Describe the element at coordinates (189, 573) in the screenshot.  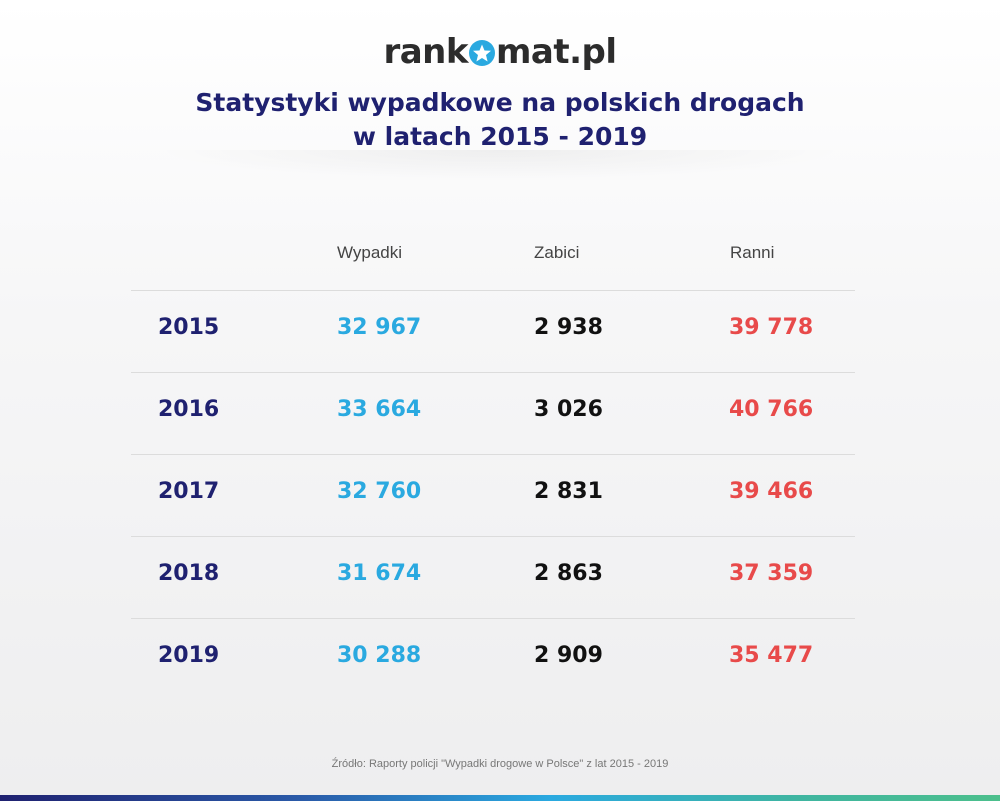
I see `year-cell: 2018` at that location.